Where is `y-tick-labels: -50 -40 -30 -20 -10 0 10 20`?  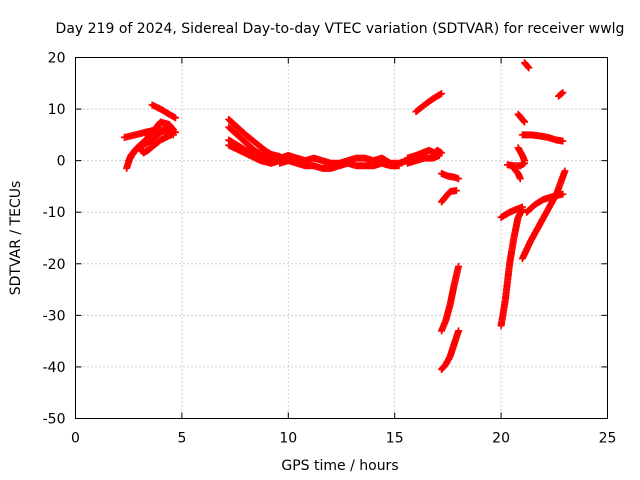
y-tick-labels: -50 -40 -30 -20 -10 0 10 20 is located at coordinates (54, 239).